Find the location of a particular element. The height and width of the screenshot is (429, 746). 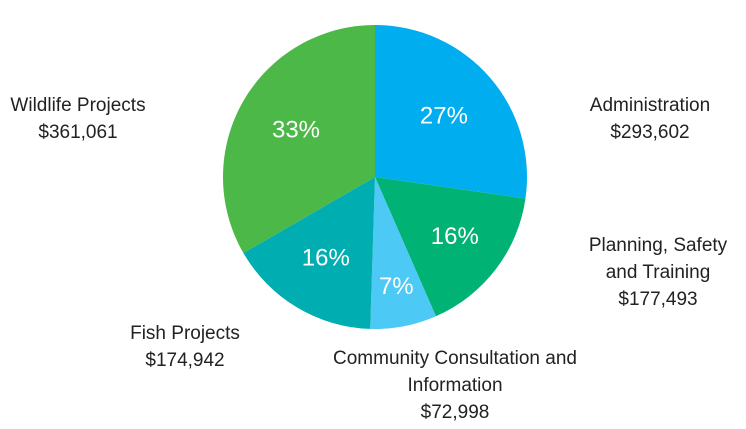

category-name: Administration is located at coordinates (650, 105).